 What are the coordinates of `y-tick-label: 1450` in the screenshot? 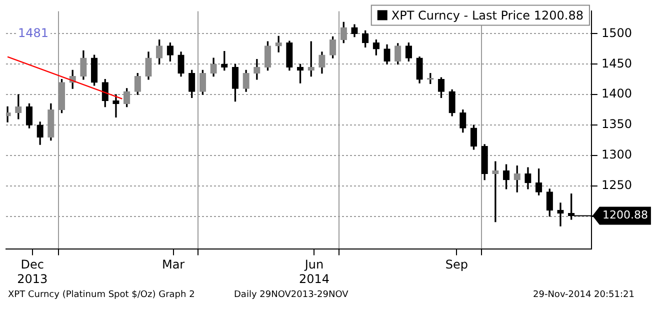 It's located at (616, 63).